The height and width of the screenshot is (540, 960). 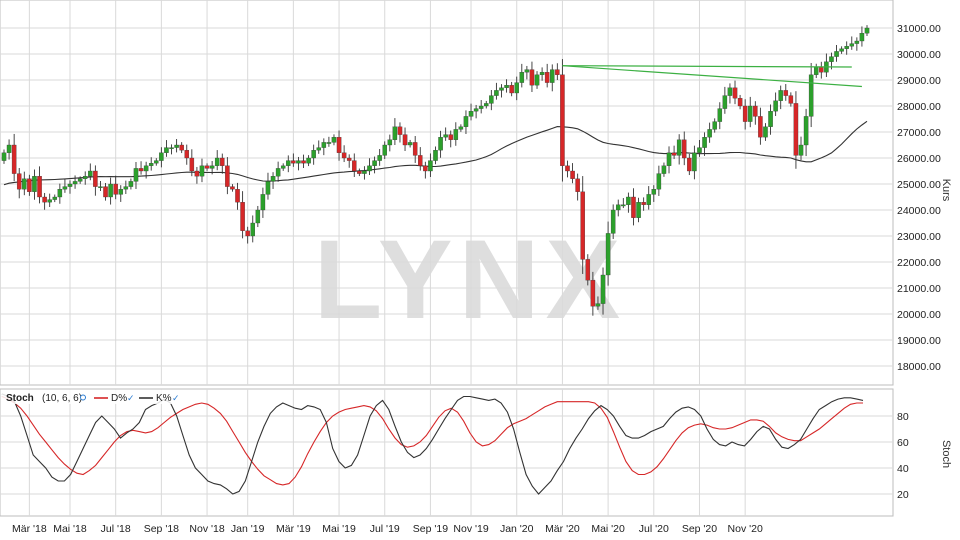 I want to click on legend-d-check: ✓, so click(x=131, y=398).